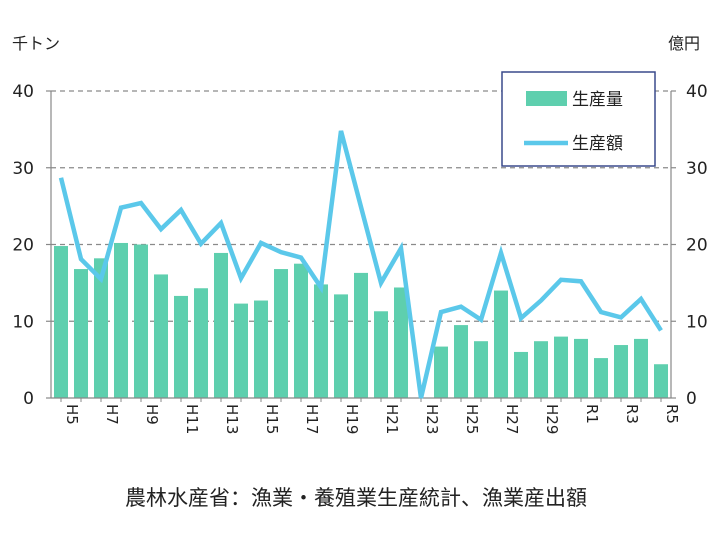 The height and width of the screenshot is (548, 712). What do you see at coordinates (36, 43) in the screenshot?
I see `left-unit-label: 千トン` at bounding box center [36, 43].